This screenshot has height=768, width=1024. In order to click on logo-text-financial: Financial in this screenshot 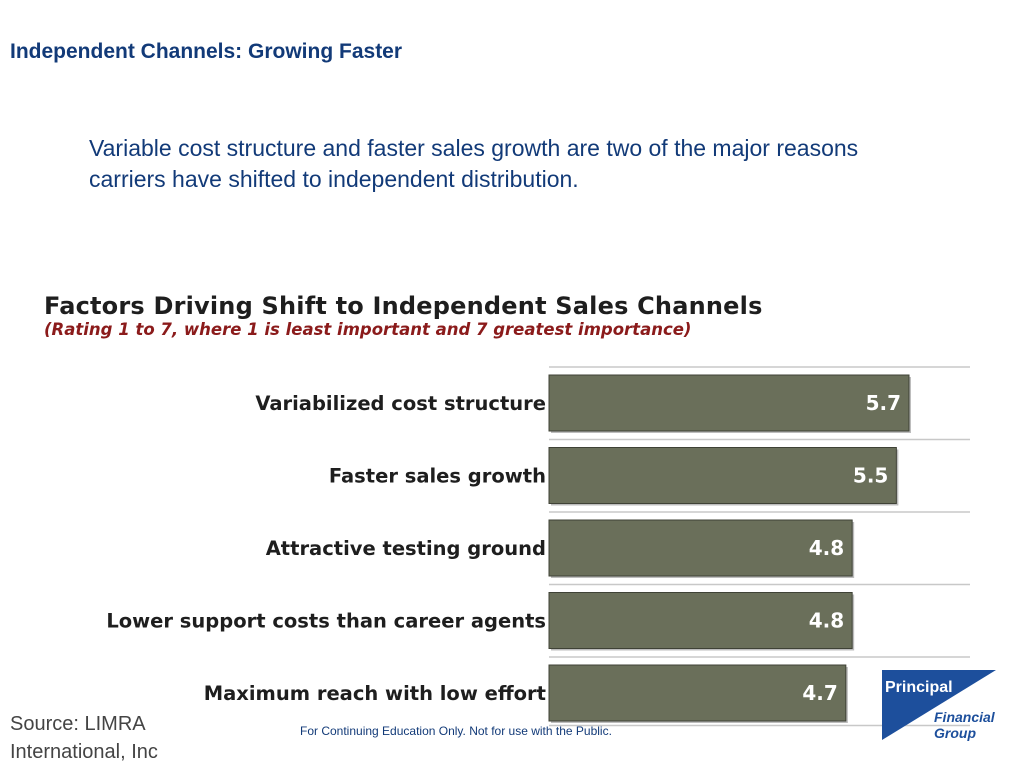, I will do `click(965, 717)`.